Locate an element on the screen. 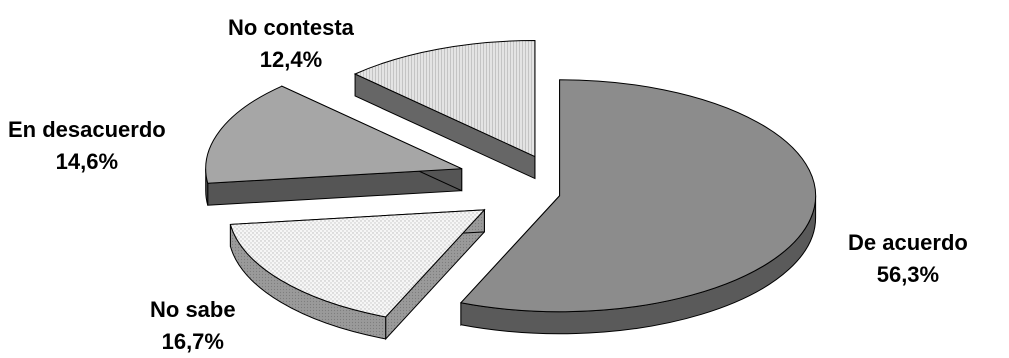 Image resolution: width=1009 pixels, height=358 pixels. slice-percent: 14,6% is located at coordinates (87, 161).